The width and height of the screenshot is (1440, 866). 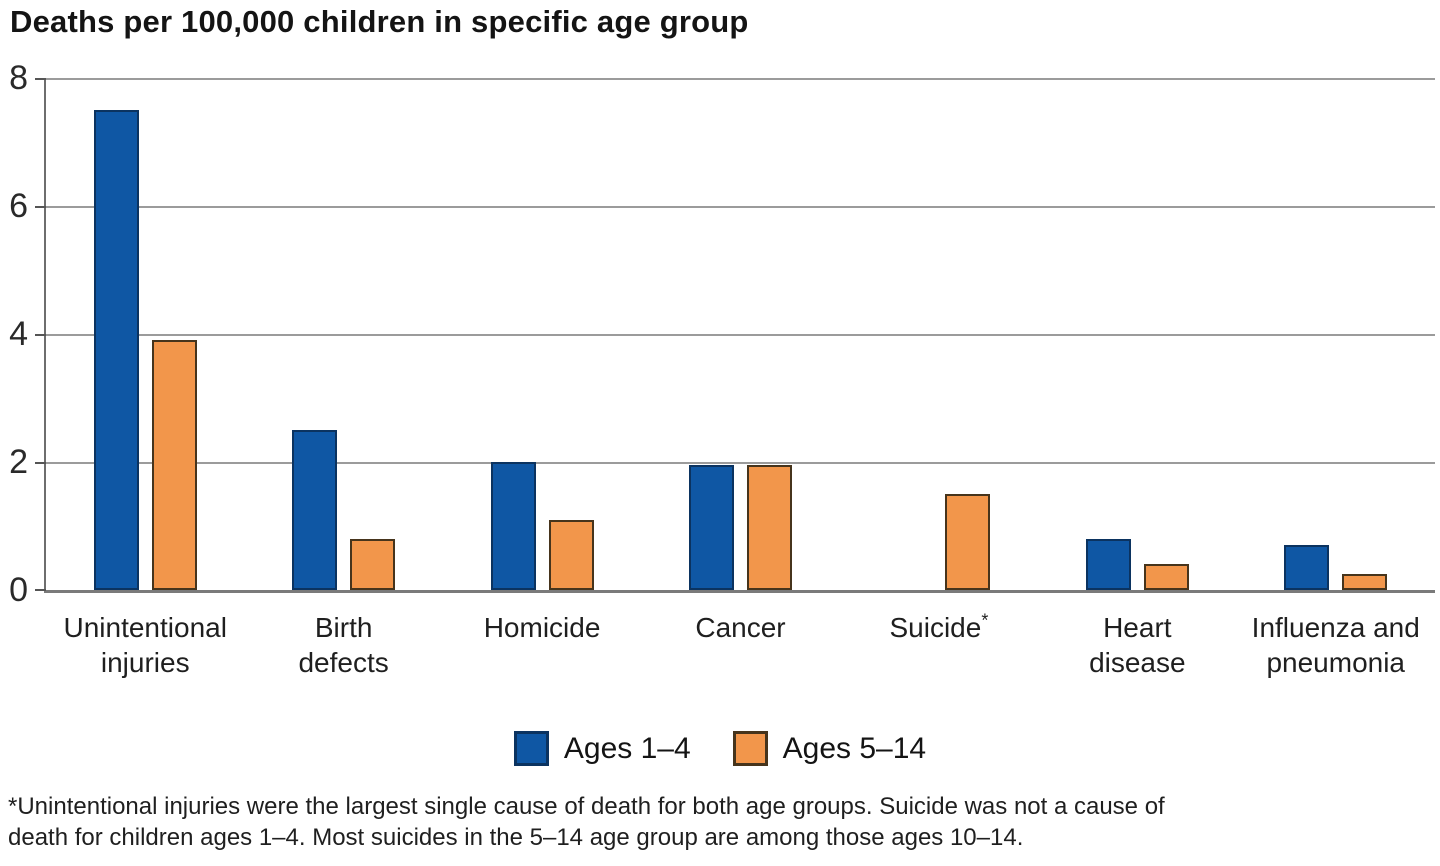 What do you see at coordinates (18, 462) in the screenshot?
I see `y-tick-label-2: 2` at bounding box center [18, 462].